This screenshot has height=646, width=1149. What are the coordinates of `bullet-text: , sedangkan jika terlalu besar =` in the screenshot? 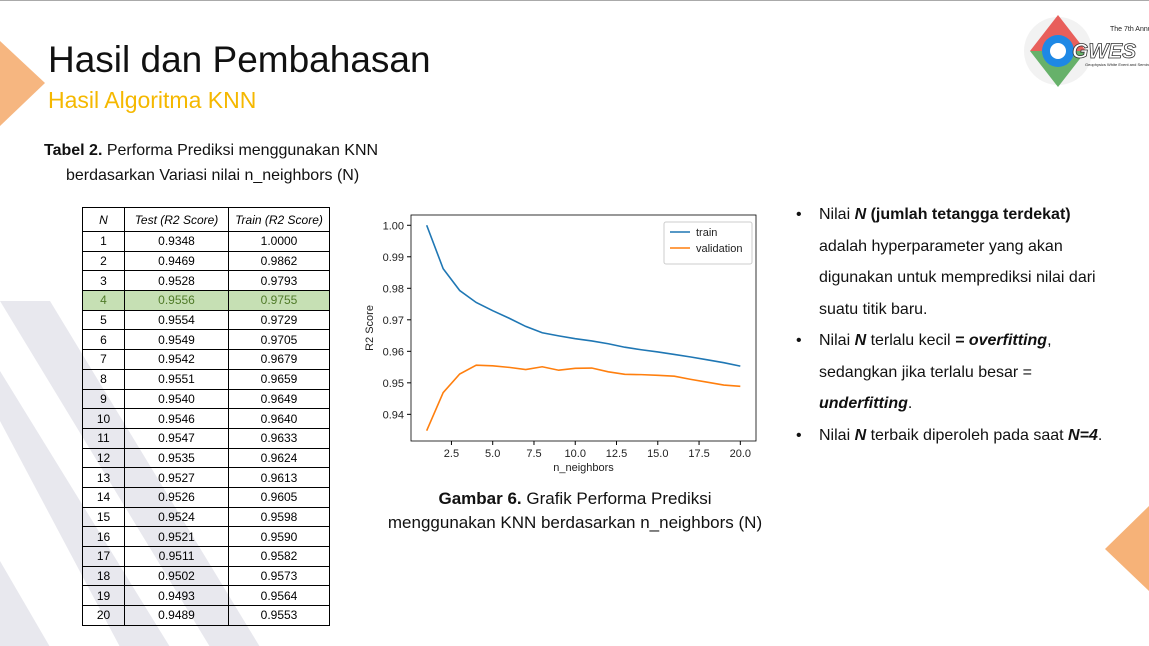 It's located at (935, 356).